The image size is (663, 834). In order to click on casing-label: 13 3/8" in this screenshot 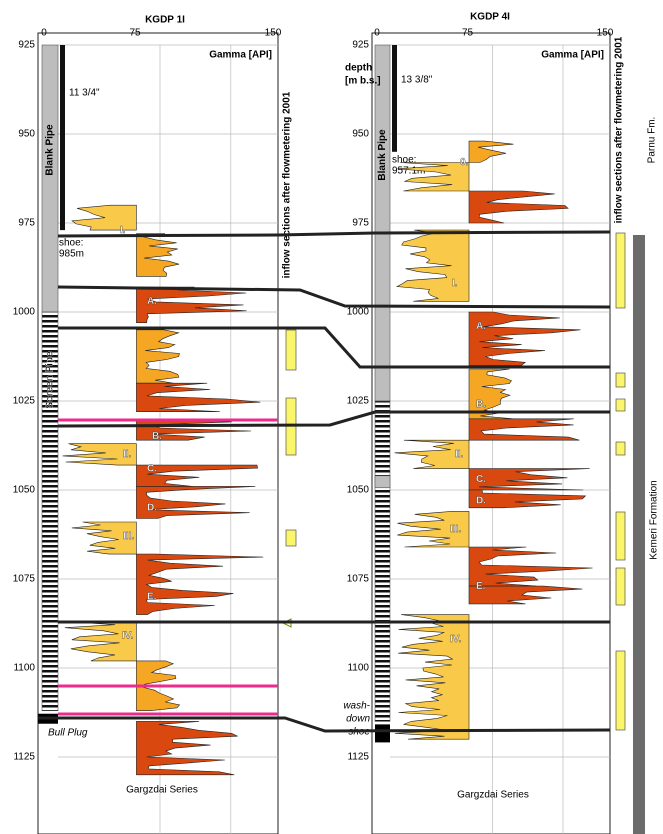, I will do `click(417, 80)`.